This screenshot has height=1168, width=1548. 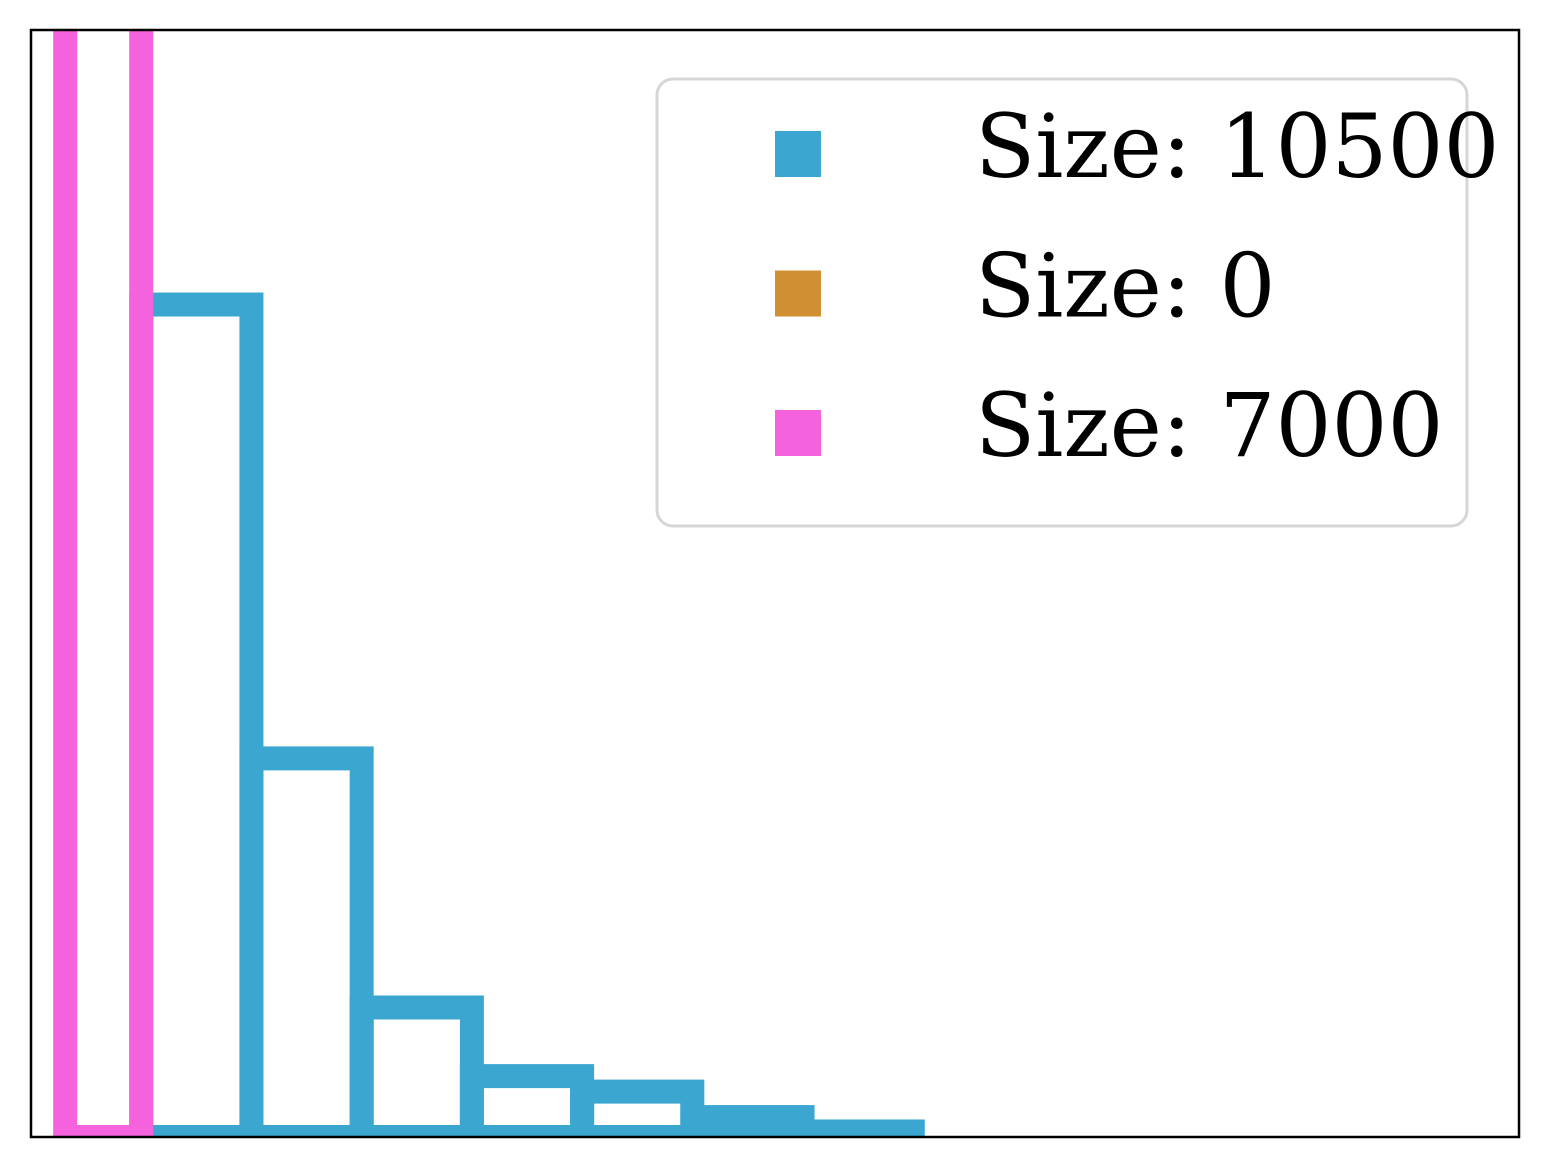 What do you see at coordinates (1209, 425) in the screenshot?
I see `legend-label: Size: 7000` at bounding box center [1209, 425].